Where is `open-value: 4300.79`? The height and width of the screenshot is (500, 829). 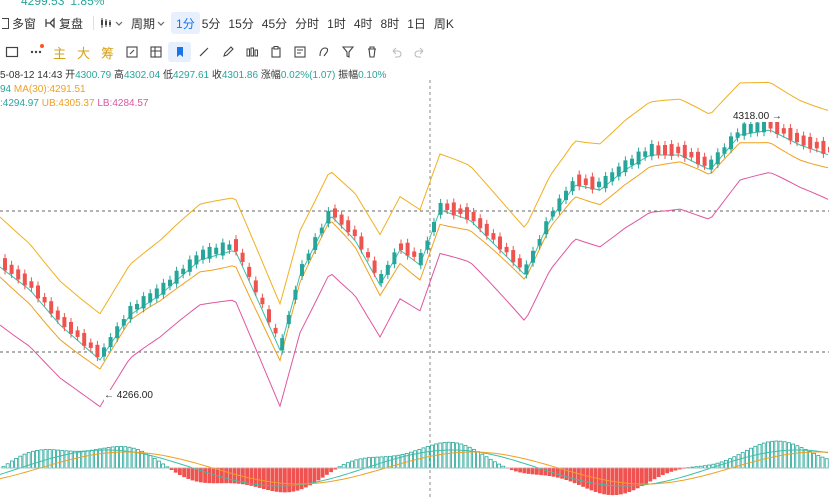 open-value: 4300.79 is located at coordinates (93, 75).